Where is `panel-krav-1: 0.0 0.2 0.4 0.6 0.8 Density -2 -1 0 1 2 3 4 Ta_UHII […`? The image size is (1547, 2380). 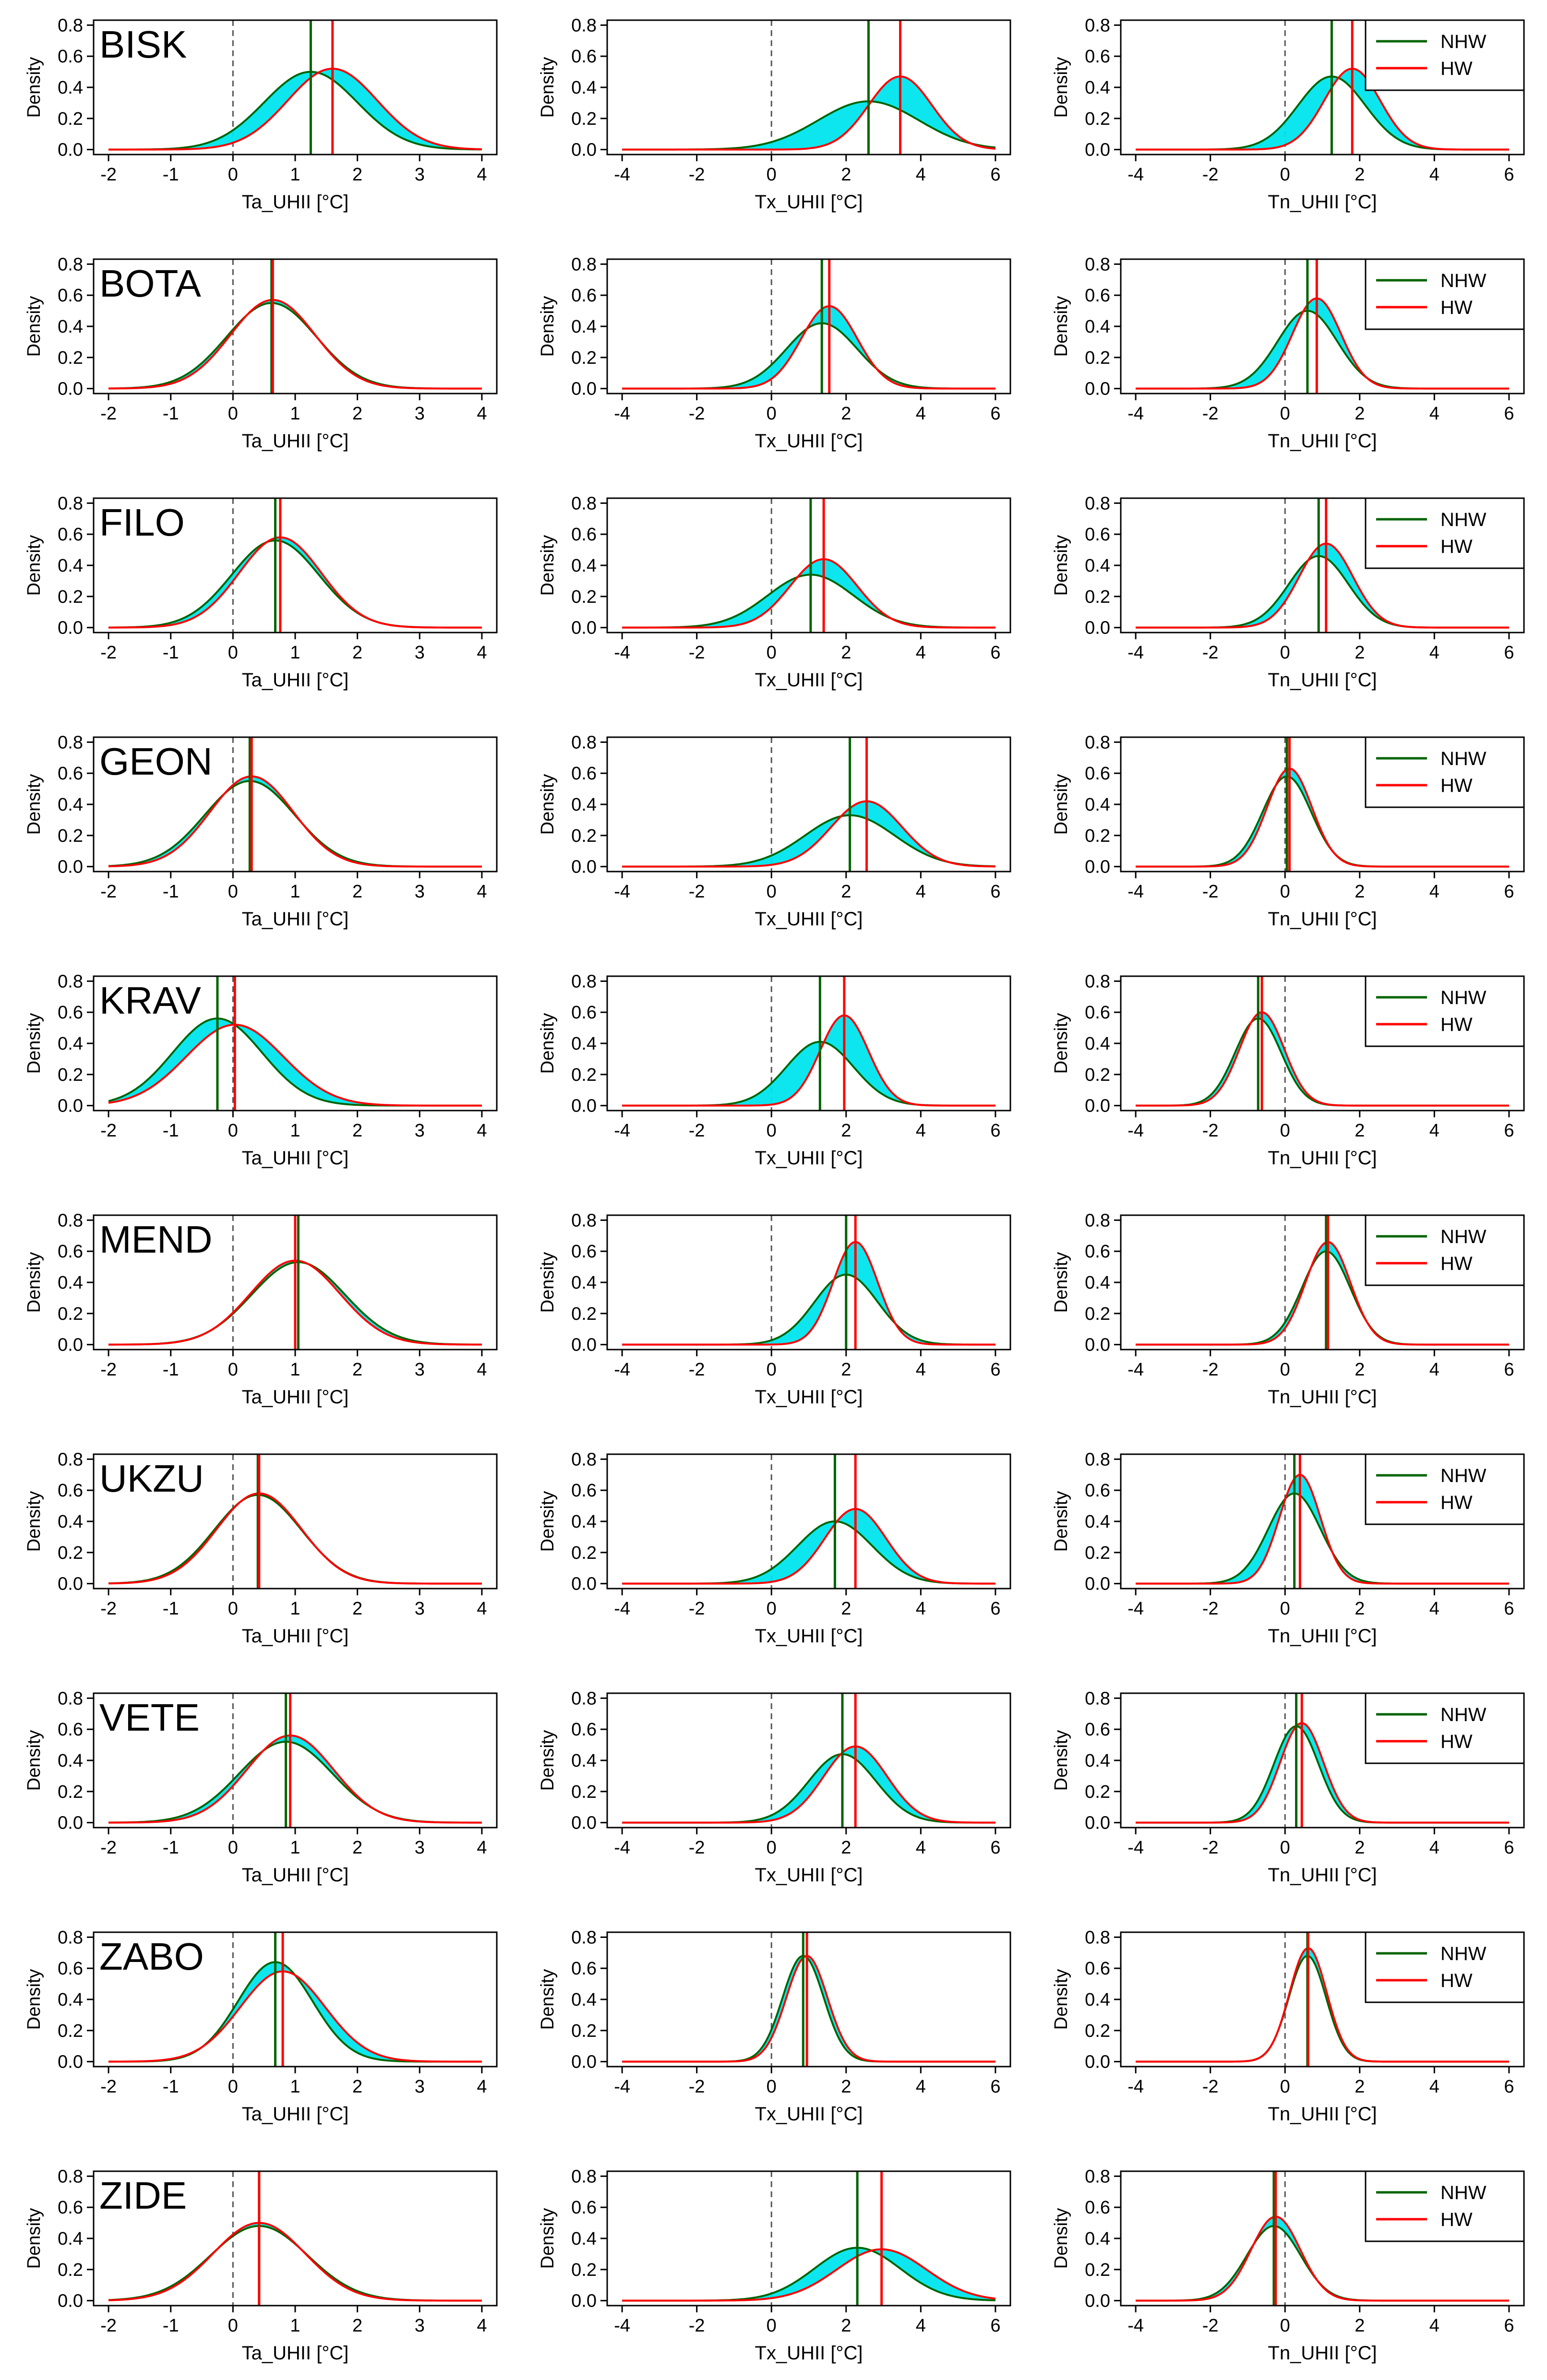
panel-krav-1: 0.0 0.2 0.4 0.6 0.8 Density -2 -1 0 1 2 3 4 Ta_UHII [… is located at coordinates (261, 1070).